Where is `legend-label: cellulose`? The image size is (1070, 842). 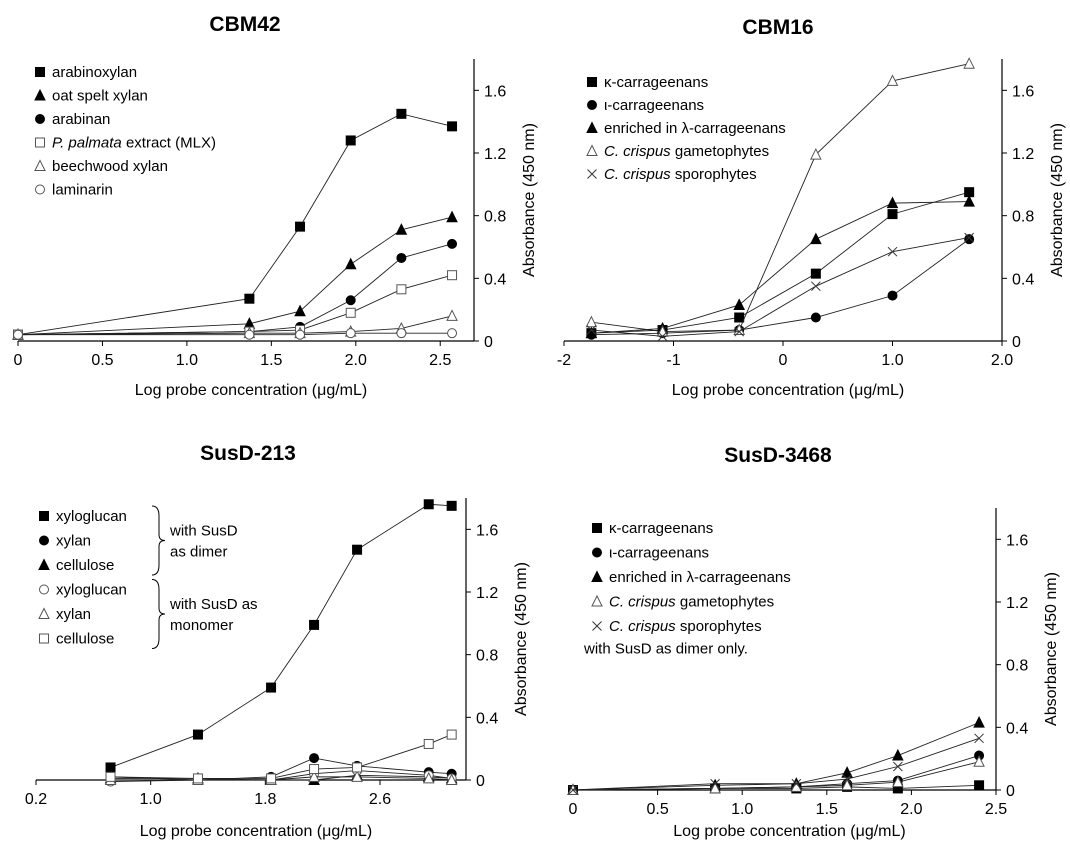
legend-label: cellulose is located at coordinates (85, 565).